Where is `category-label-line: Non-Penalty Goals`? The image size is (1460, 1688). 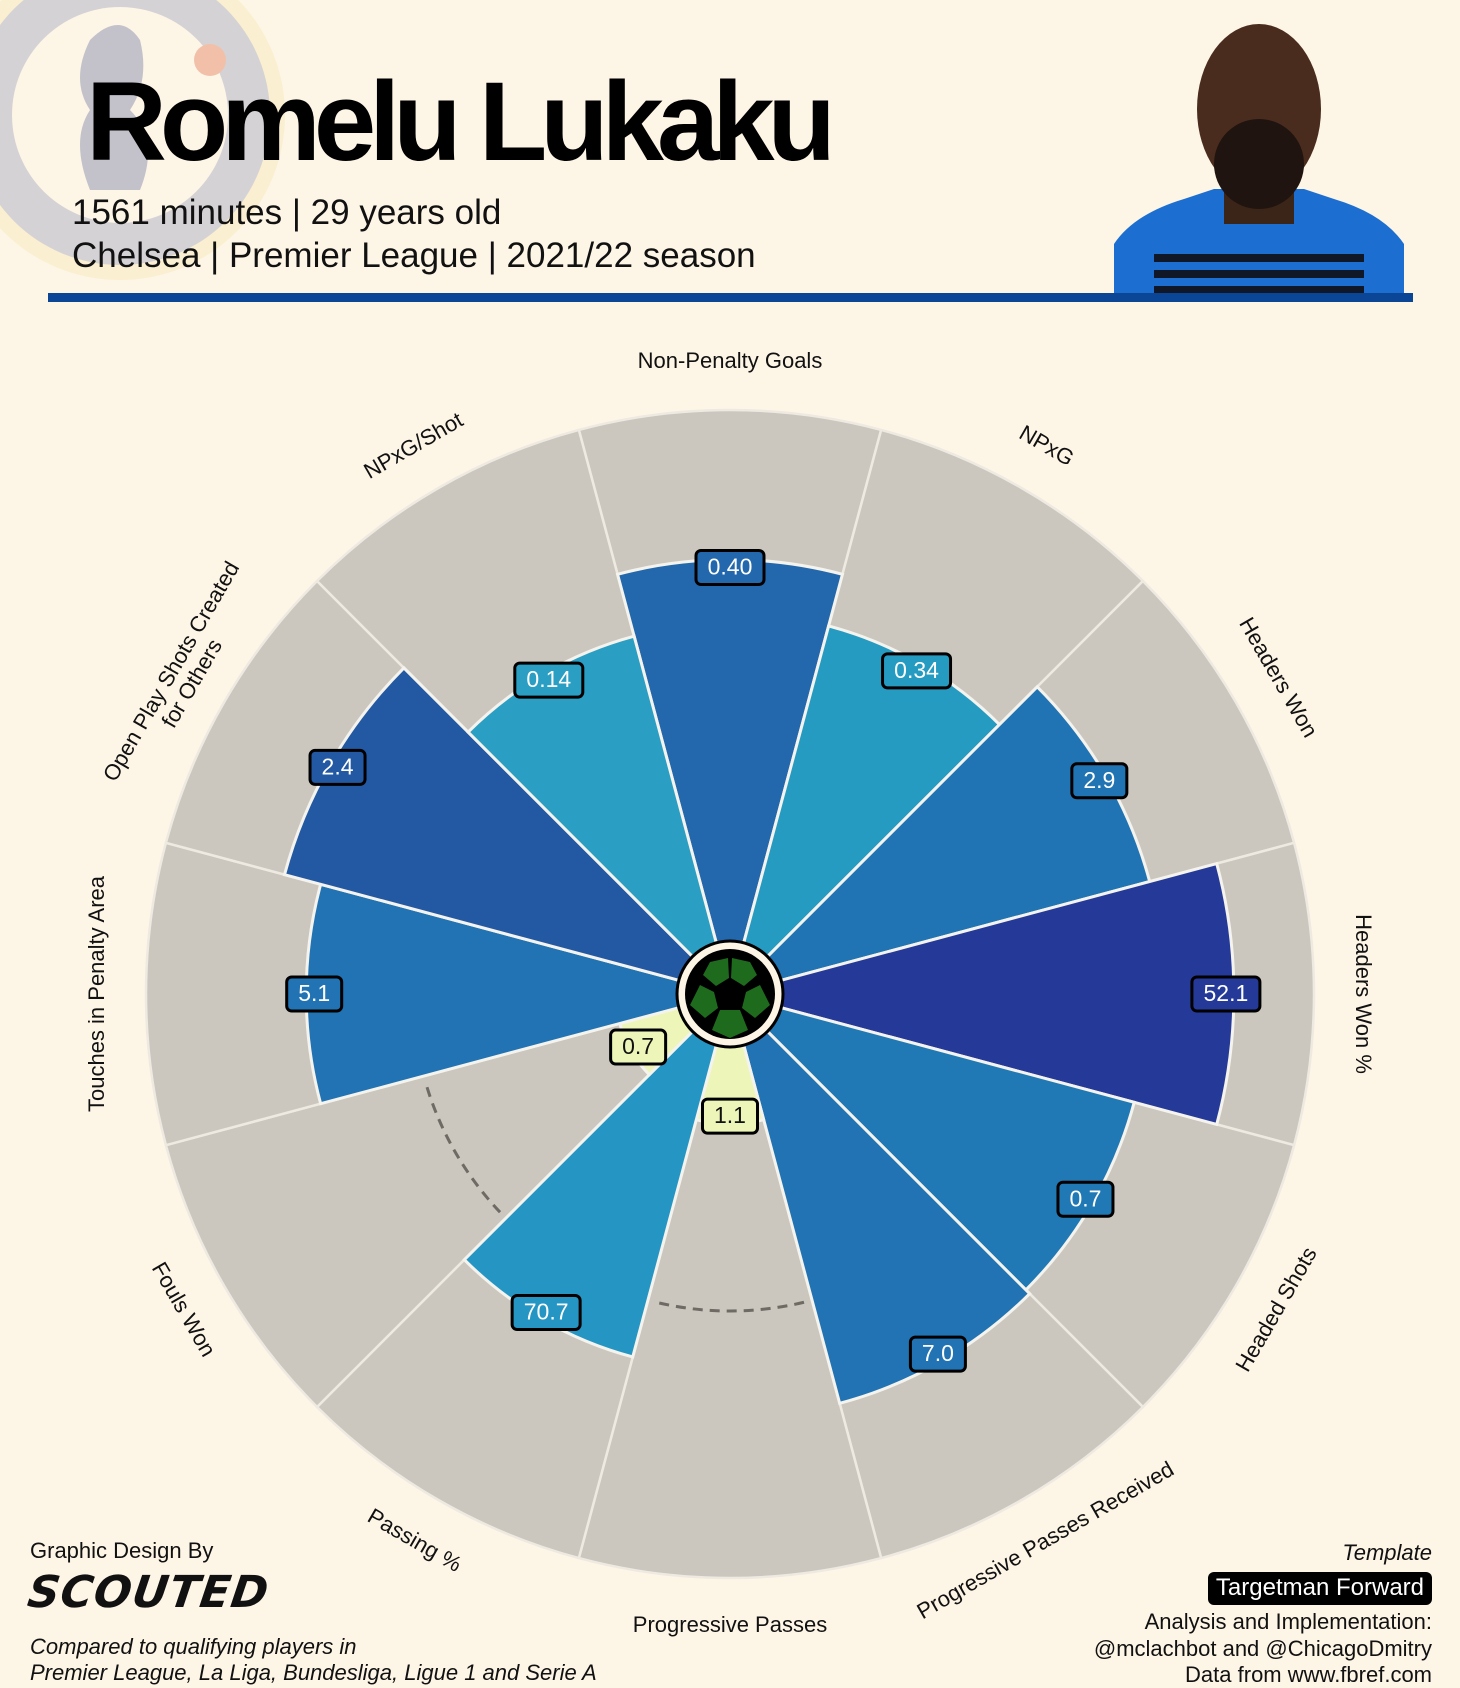 category-label-line: Non-Penalty Goals is located at coordinates (730, 360).